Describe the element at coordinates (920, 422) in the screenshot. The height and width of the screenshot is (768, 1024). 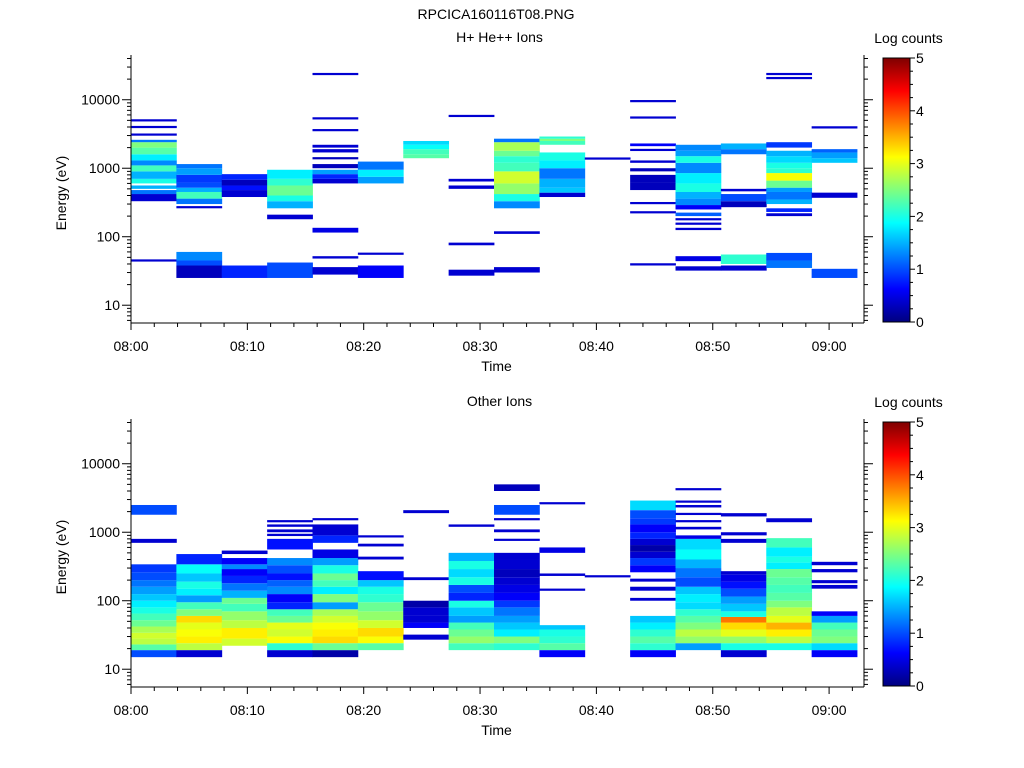
I see `colorbar-tick-label: 5` at that location.